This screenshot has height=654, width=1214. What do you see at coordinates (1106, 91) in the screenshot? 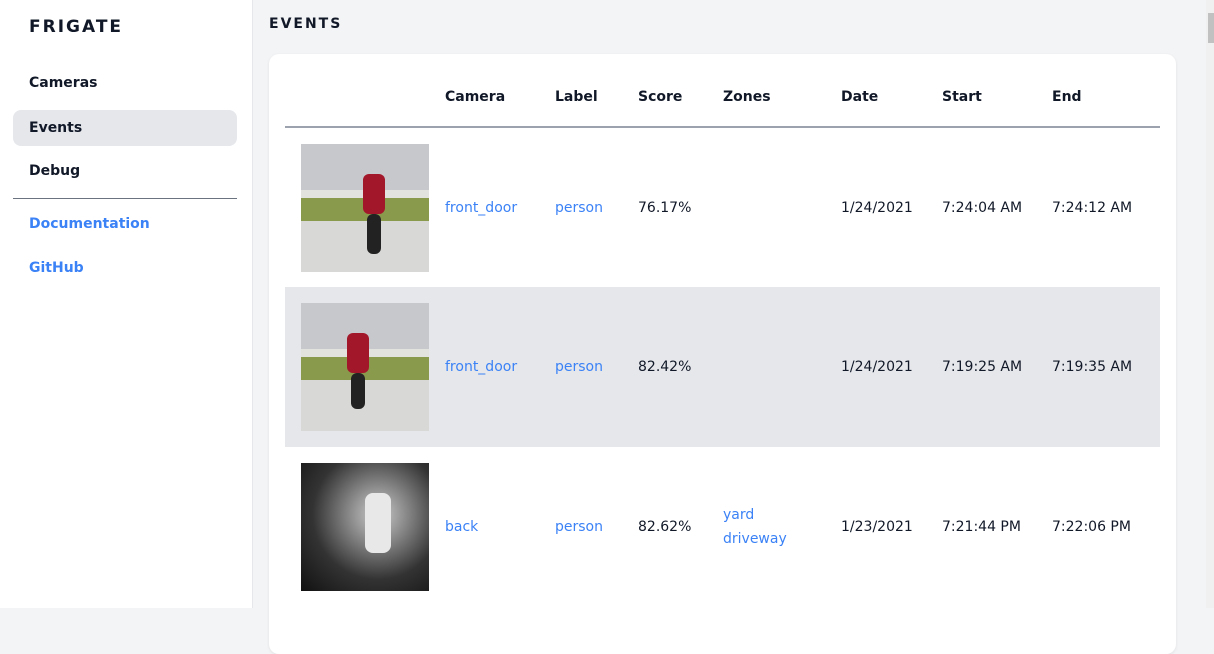
I see `header-end: End` at bounding box center [1106, 91].